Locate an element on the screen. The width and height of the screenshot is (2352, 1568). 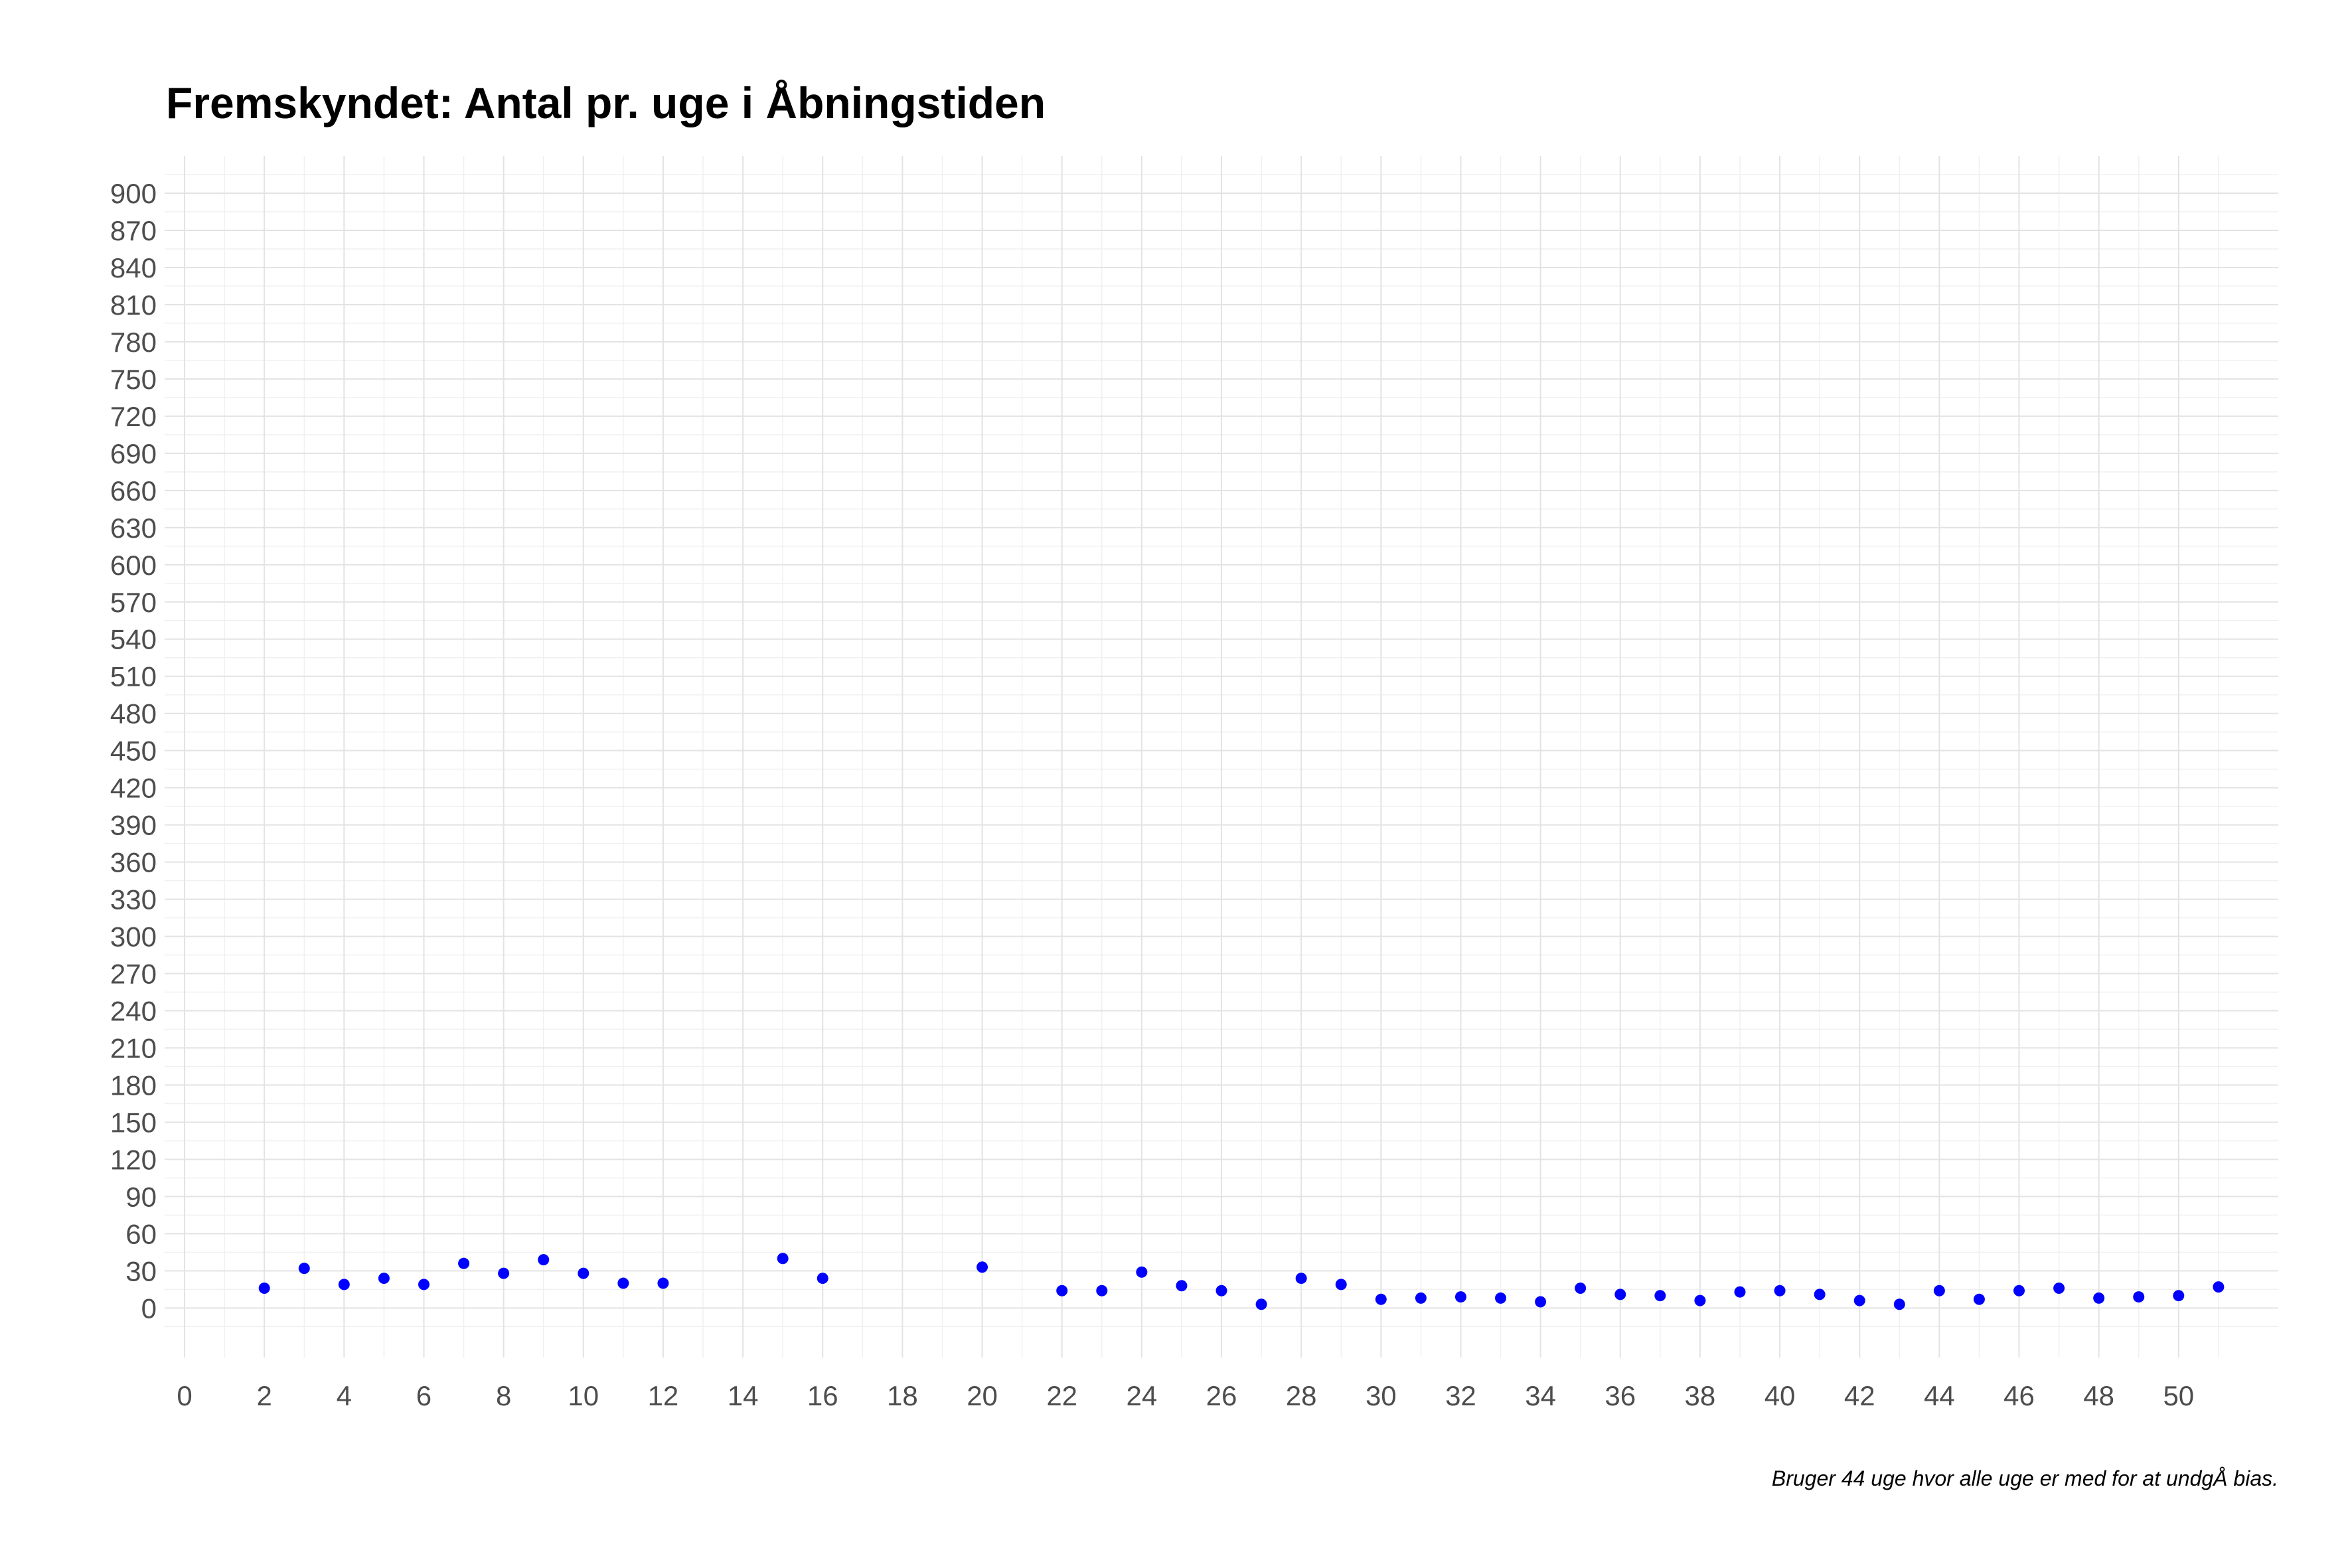
x-tick-label: 26 is located at coordinates (1221, 1396).